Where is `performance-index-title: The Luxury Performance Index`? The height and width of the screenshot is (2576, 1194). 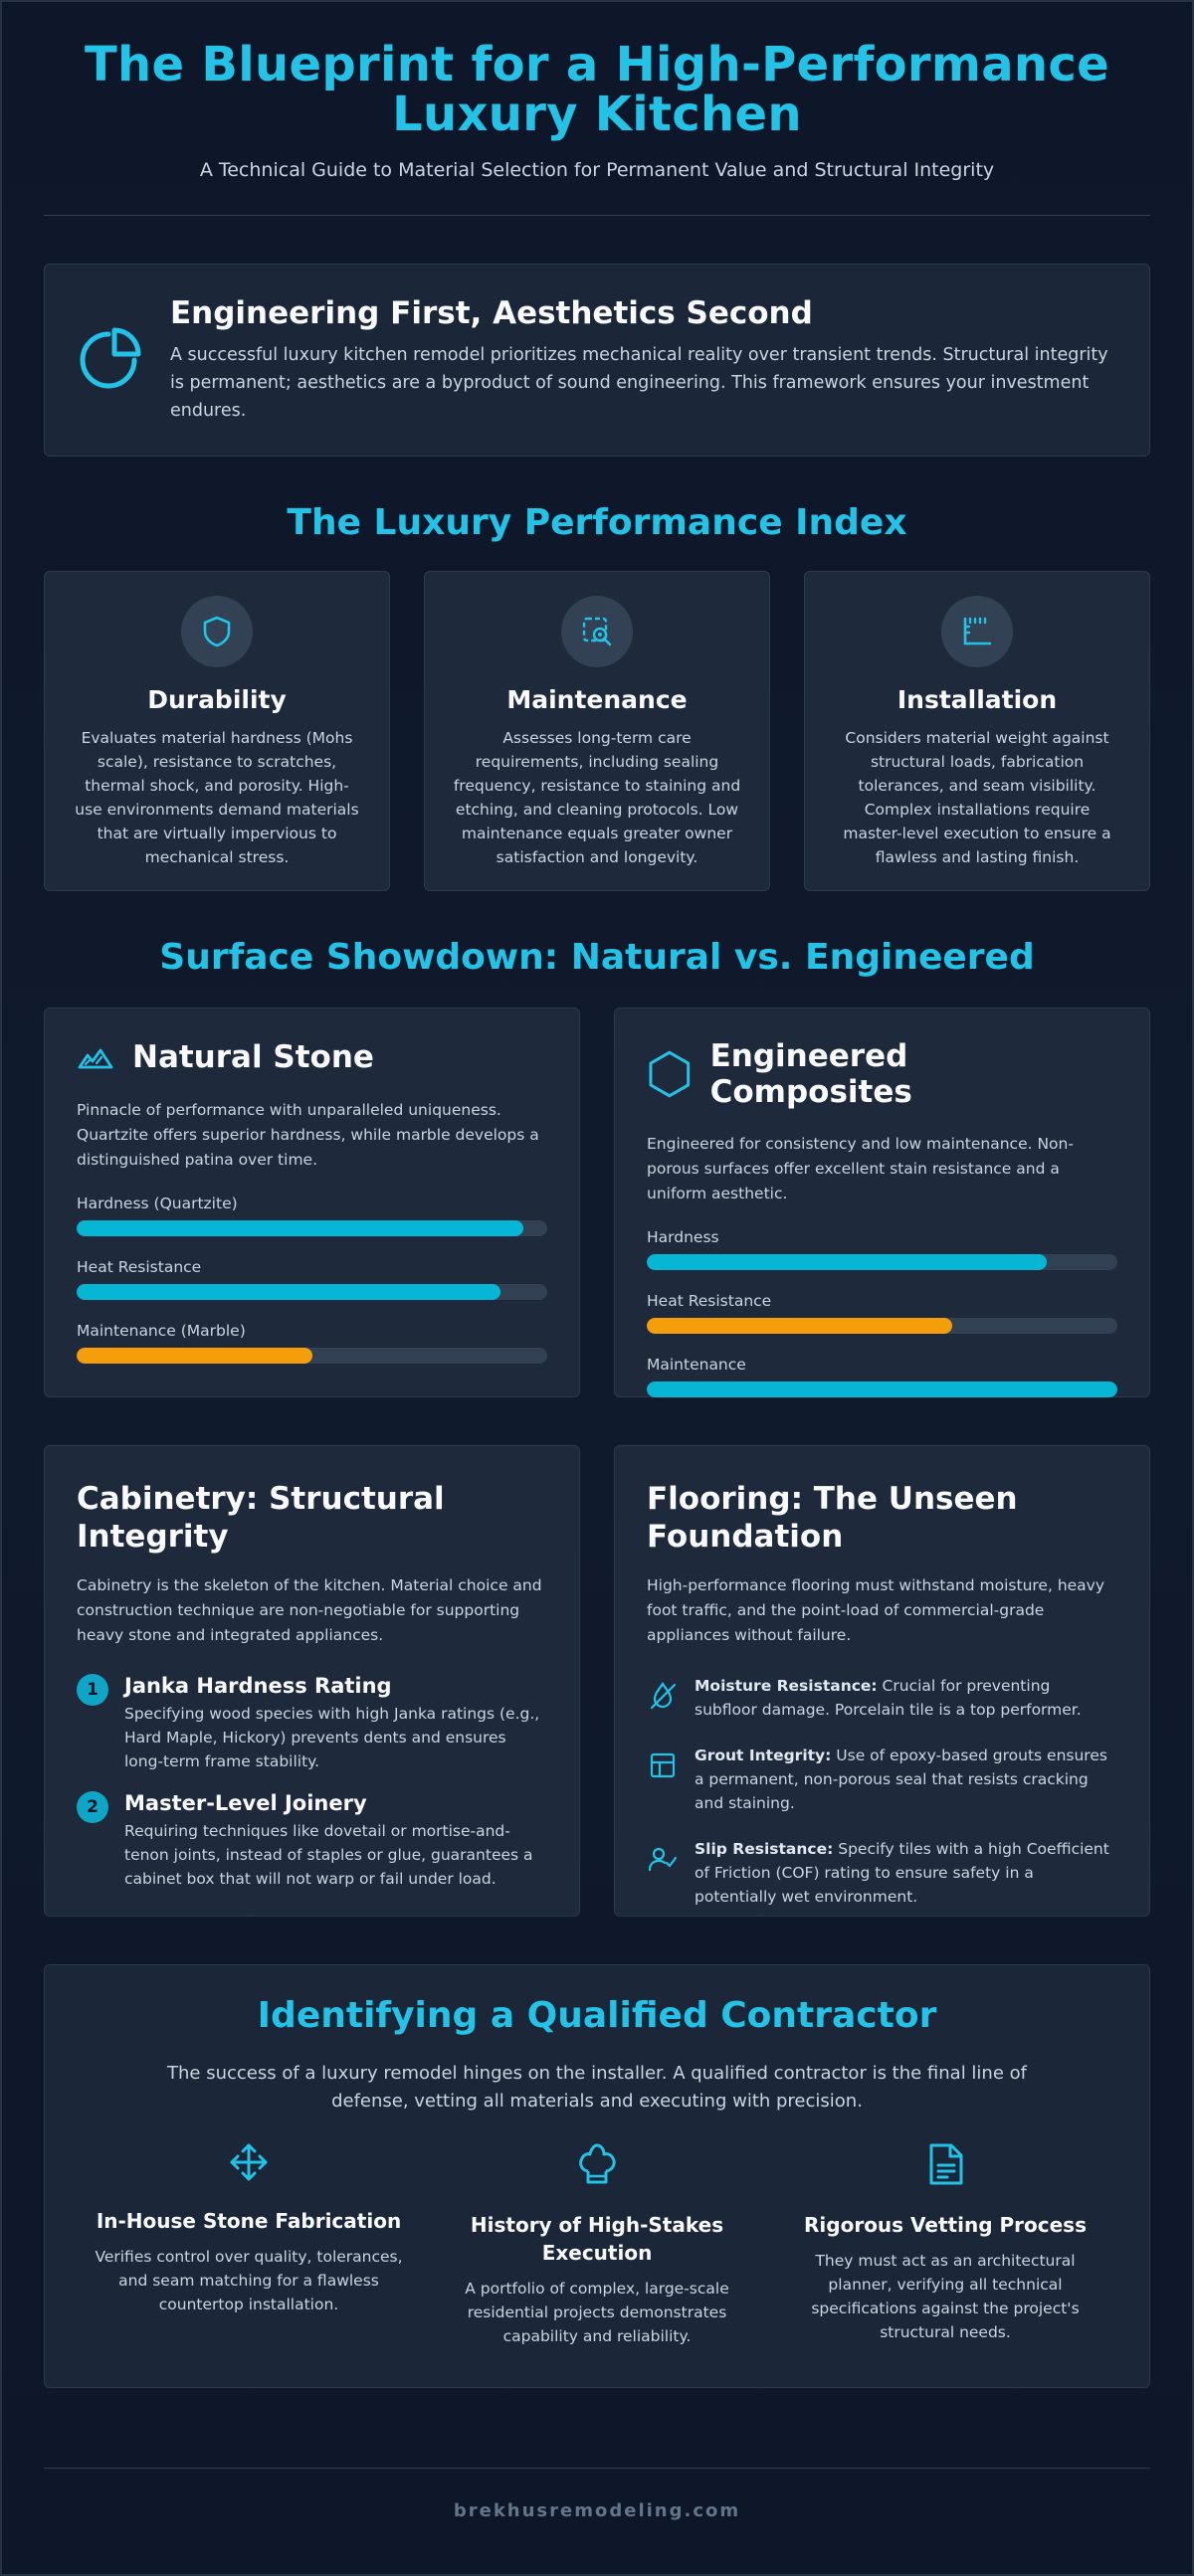
performance-index-title: The Luxury Performance Index is located at coordinates (597, 522).